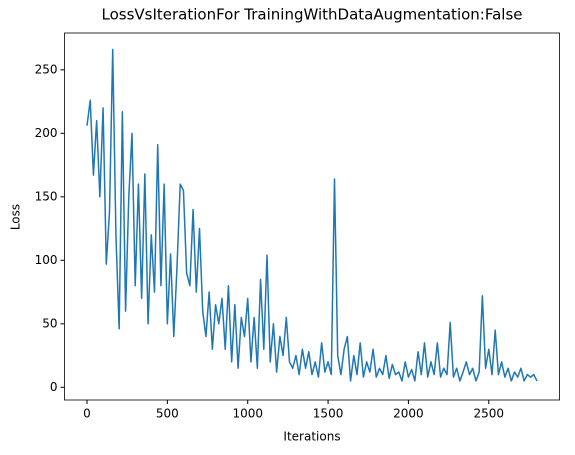 The height and width of the screenshot is (455, 575). I want to click on y-tick-label: 200, so click(46, 133).